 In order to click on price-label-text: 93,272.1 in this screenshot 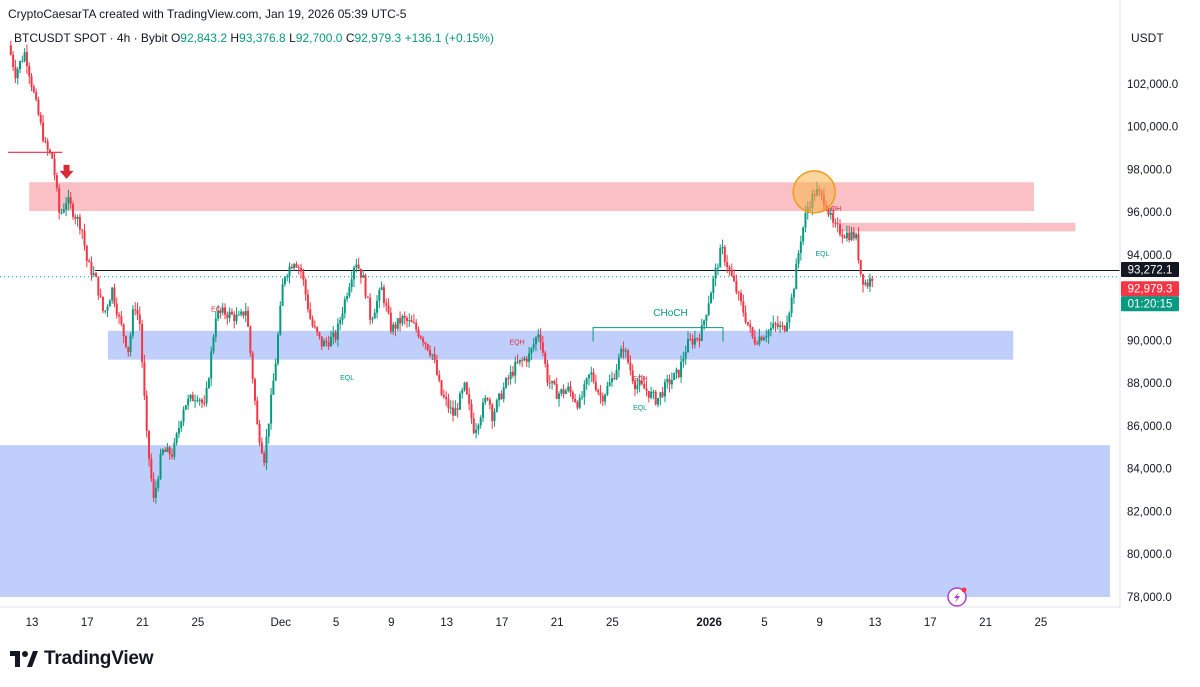, I will do `click(1150, 270)`.